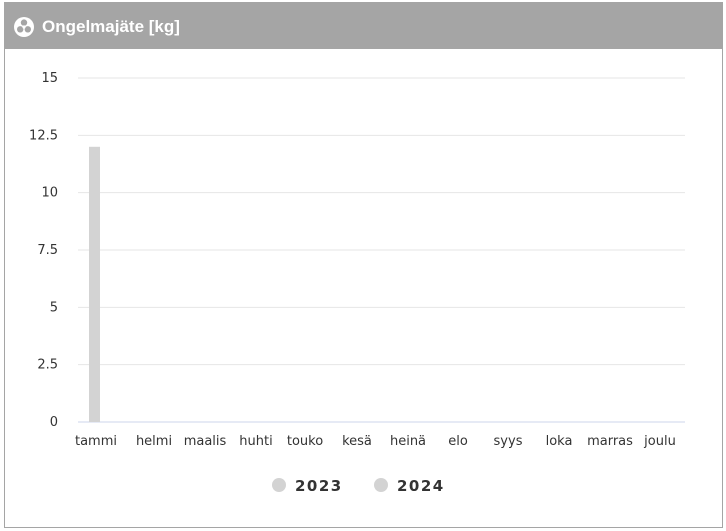 The height and width of the screenshot is (531, 726). What do you see at coordinates (49, 78) in the screenshot?
I see `y-tick-label: 15` at bounding box center [49, 78].